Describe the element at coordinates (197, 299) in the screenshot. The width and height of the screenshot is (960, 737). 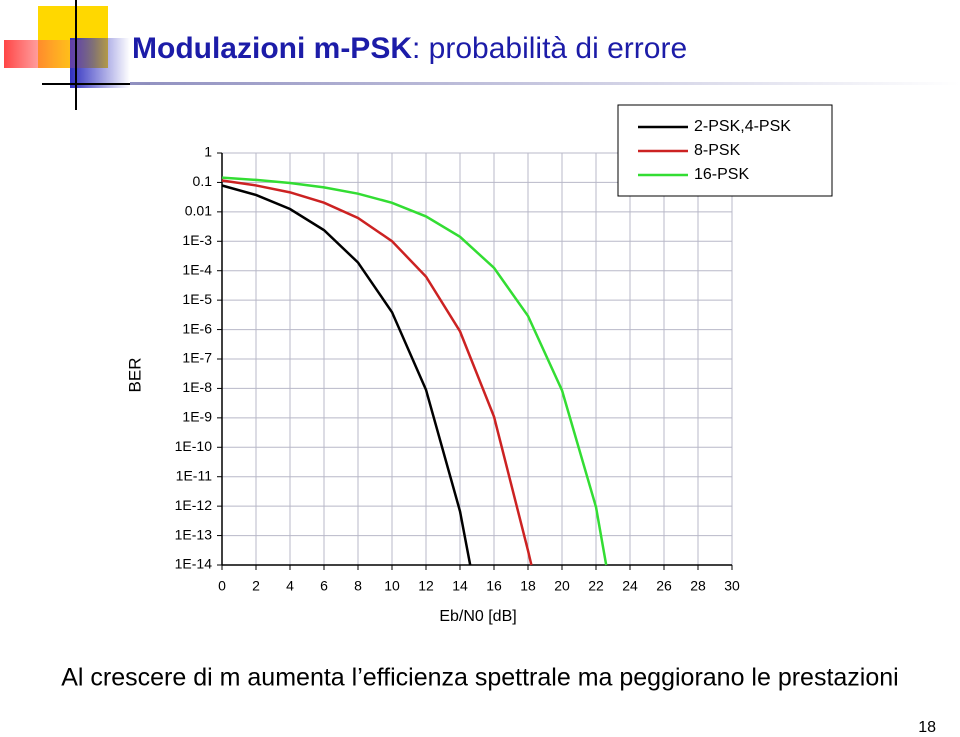
I see `y-tick-label: 1E-5` at that location.